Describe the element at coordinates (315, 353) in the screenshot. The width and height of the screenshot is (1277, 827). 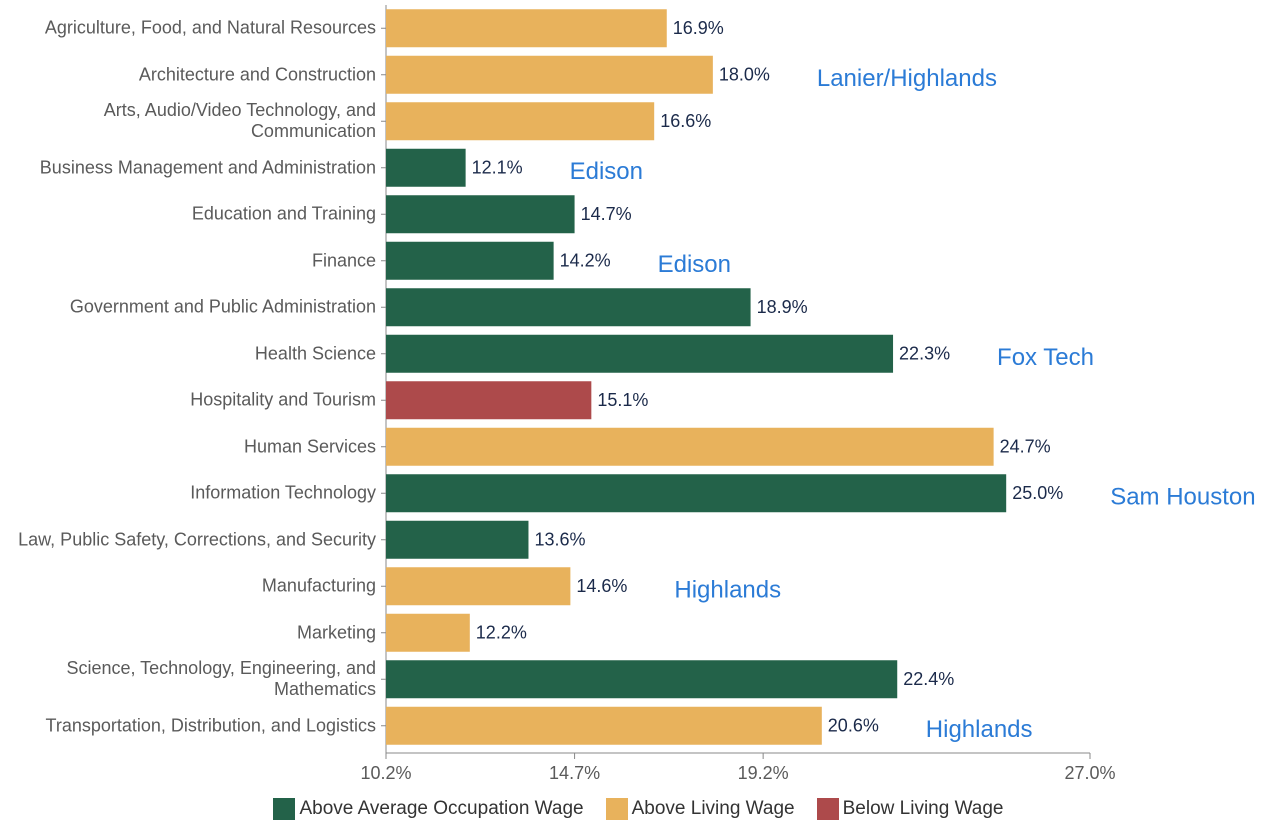
I see `category-label: Health Science` at that location.